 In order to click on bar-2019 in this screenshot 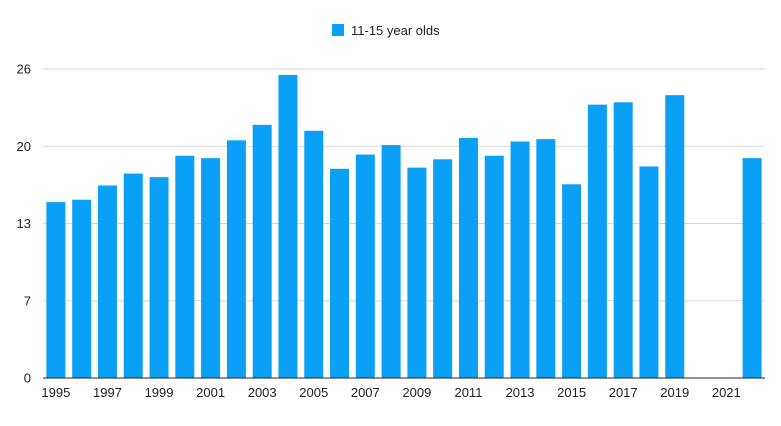, I will do `click(675, 237)`.